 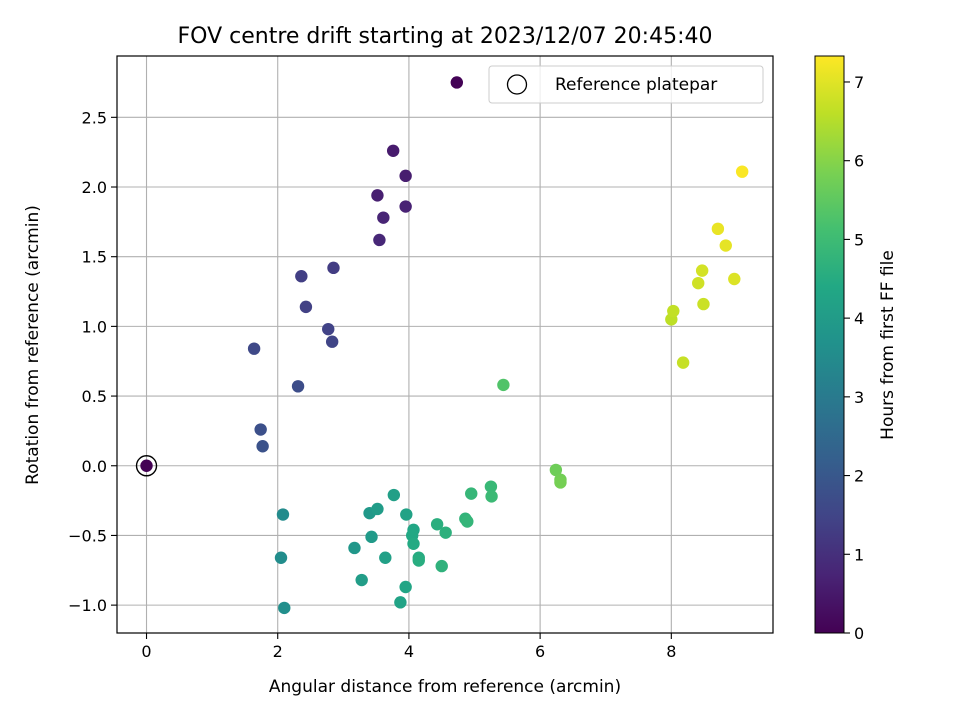 What do you see at coordinates (409, 651) in the screenshot?
I see `x-tick-label: 4` at bounding box center [409, 651].